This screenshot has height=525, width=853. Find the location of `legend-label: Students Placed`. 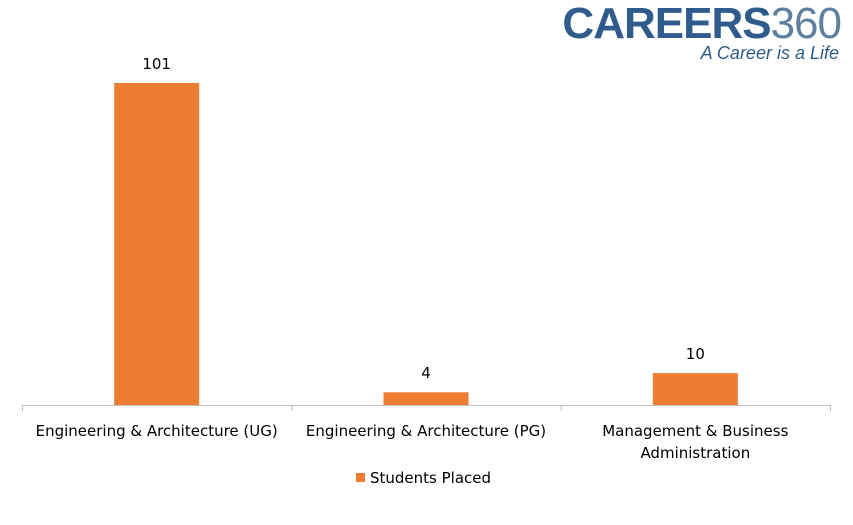

legend-label: Students Placed is located at coordinates (430, 478).